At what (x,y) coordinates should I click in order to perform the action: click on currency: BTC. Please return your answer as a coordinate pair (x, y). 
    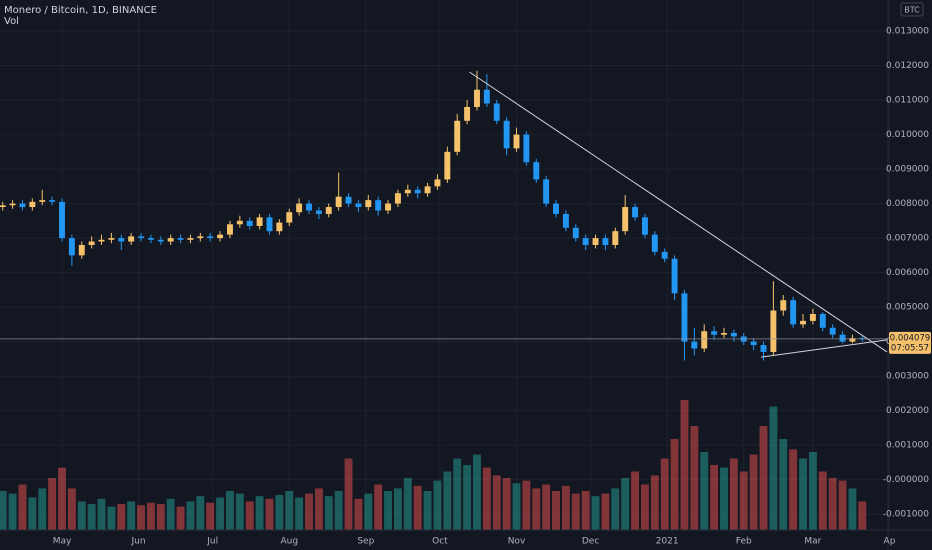
    Looking at the image, I should click on (912, 10).